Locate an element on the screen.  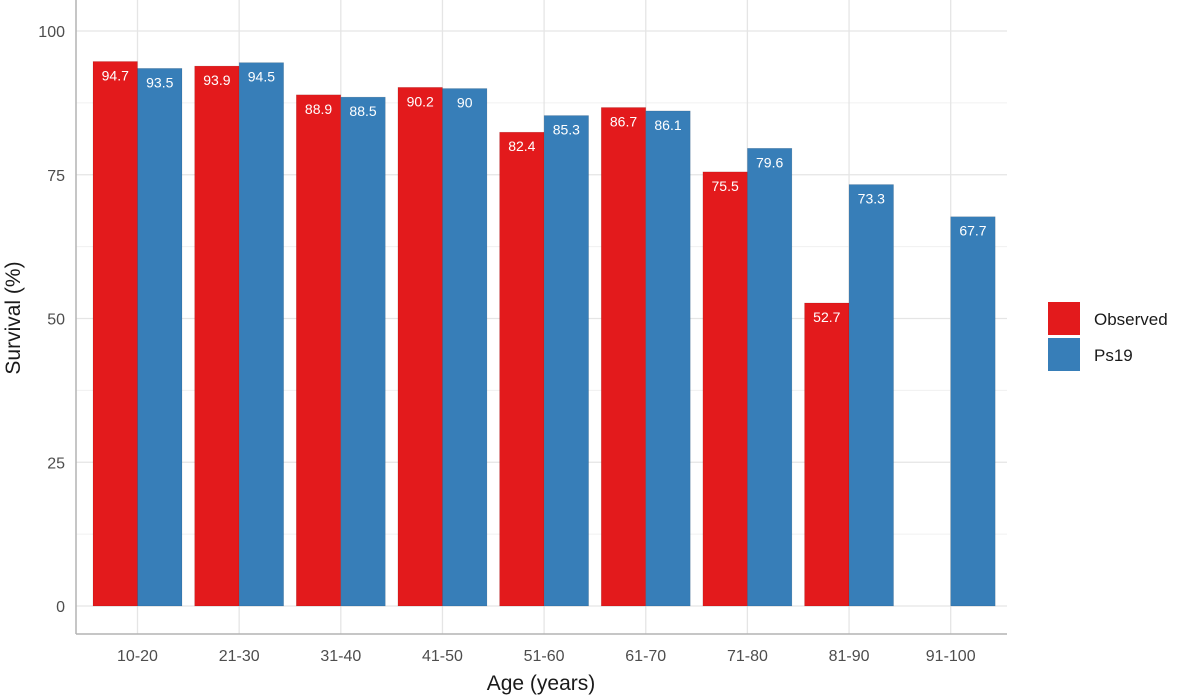
y-tick-label: 50 is located at coordinates (56, 320).